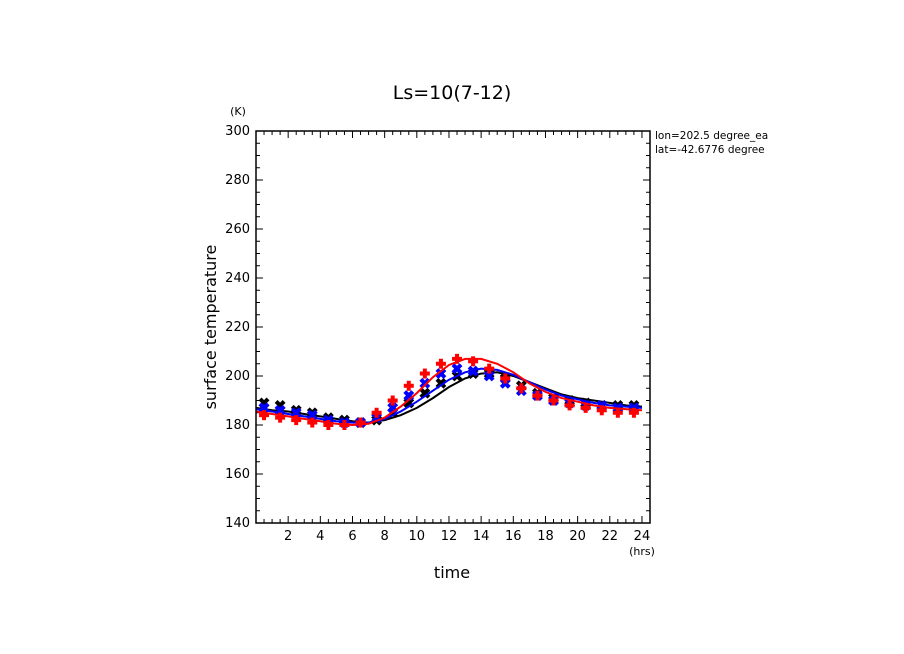  What do you see at coordinates (452, 572) in the screenshot?
I see `x-axis-title: time` at bounding box center [452, 572].